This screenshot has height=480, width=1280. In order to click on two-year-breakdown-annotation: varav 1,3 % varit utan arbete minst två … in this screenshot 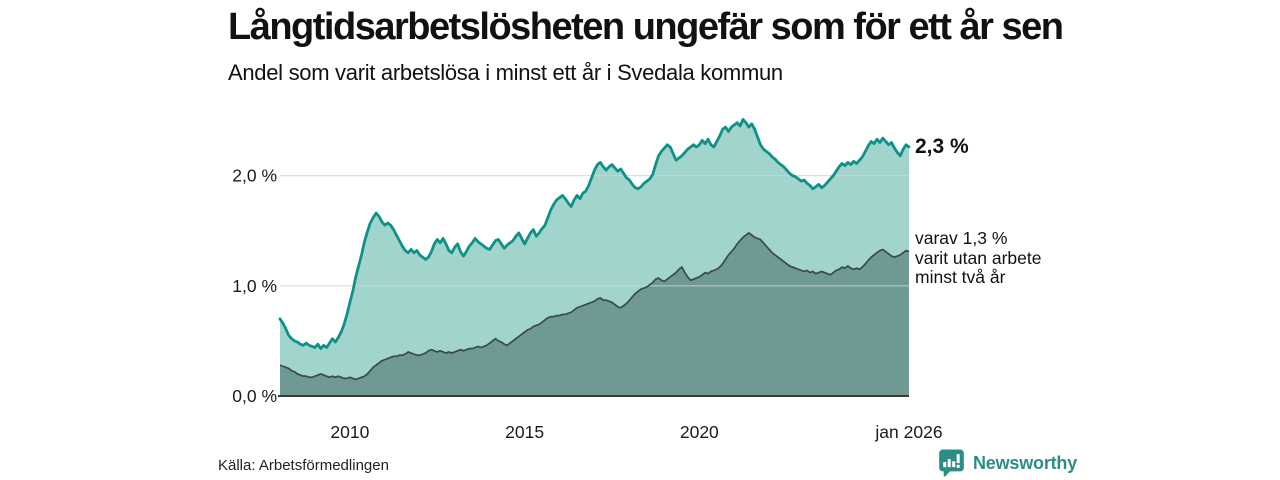, I will do `click(978, 257)`.